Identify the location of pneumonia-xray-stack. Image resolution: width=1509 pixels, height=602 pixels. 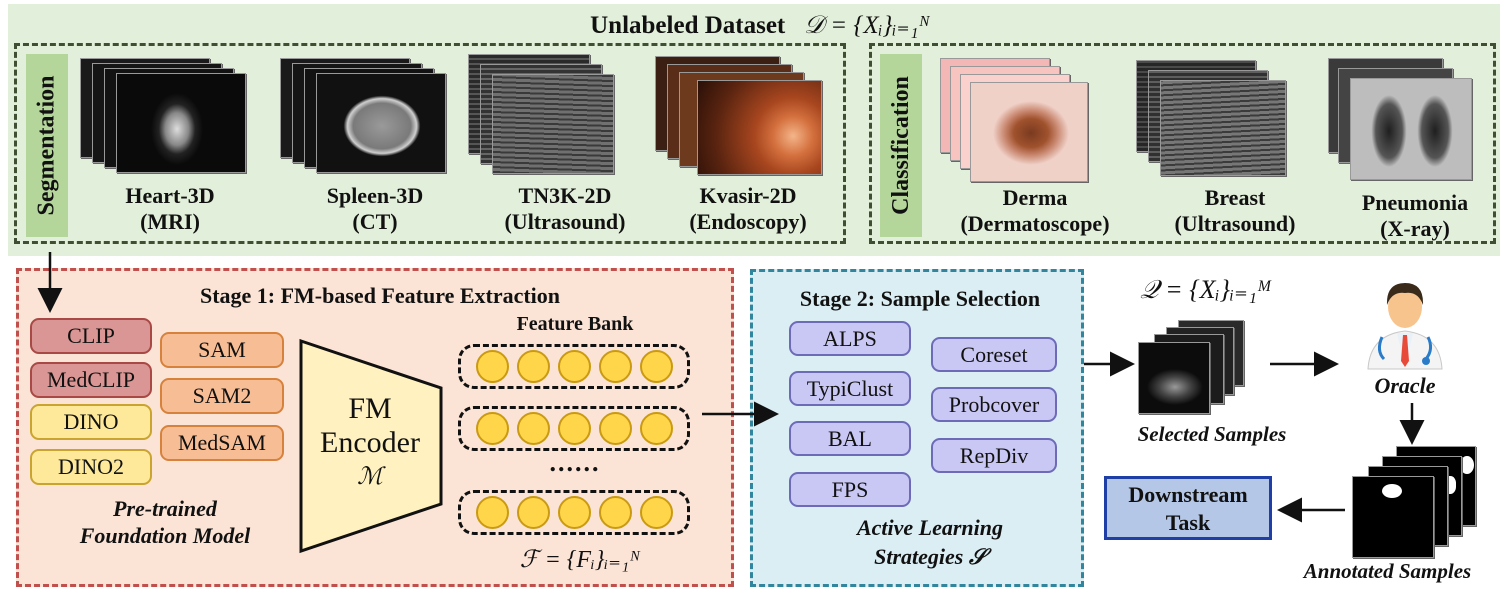
(1408, 122).